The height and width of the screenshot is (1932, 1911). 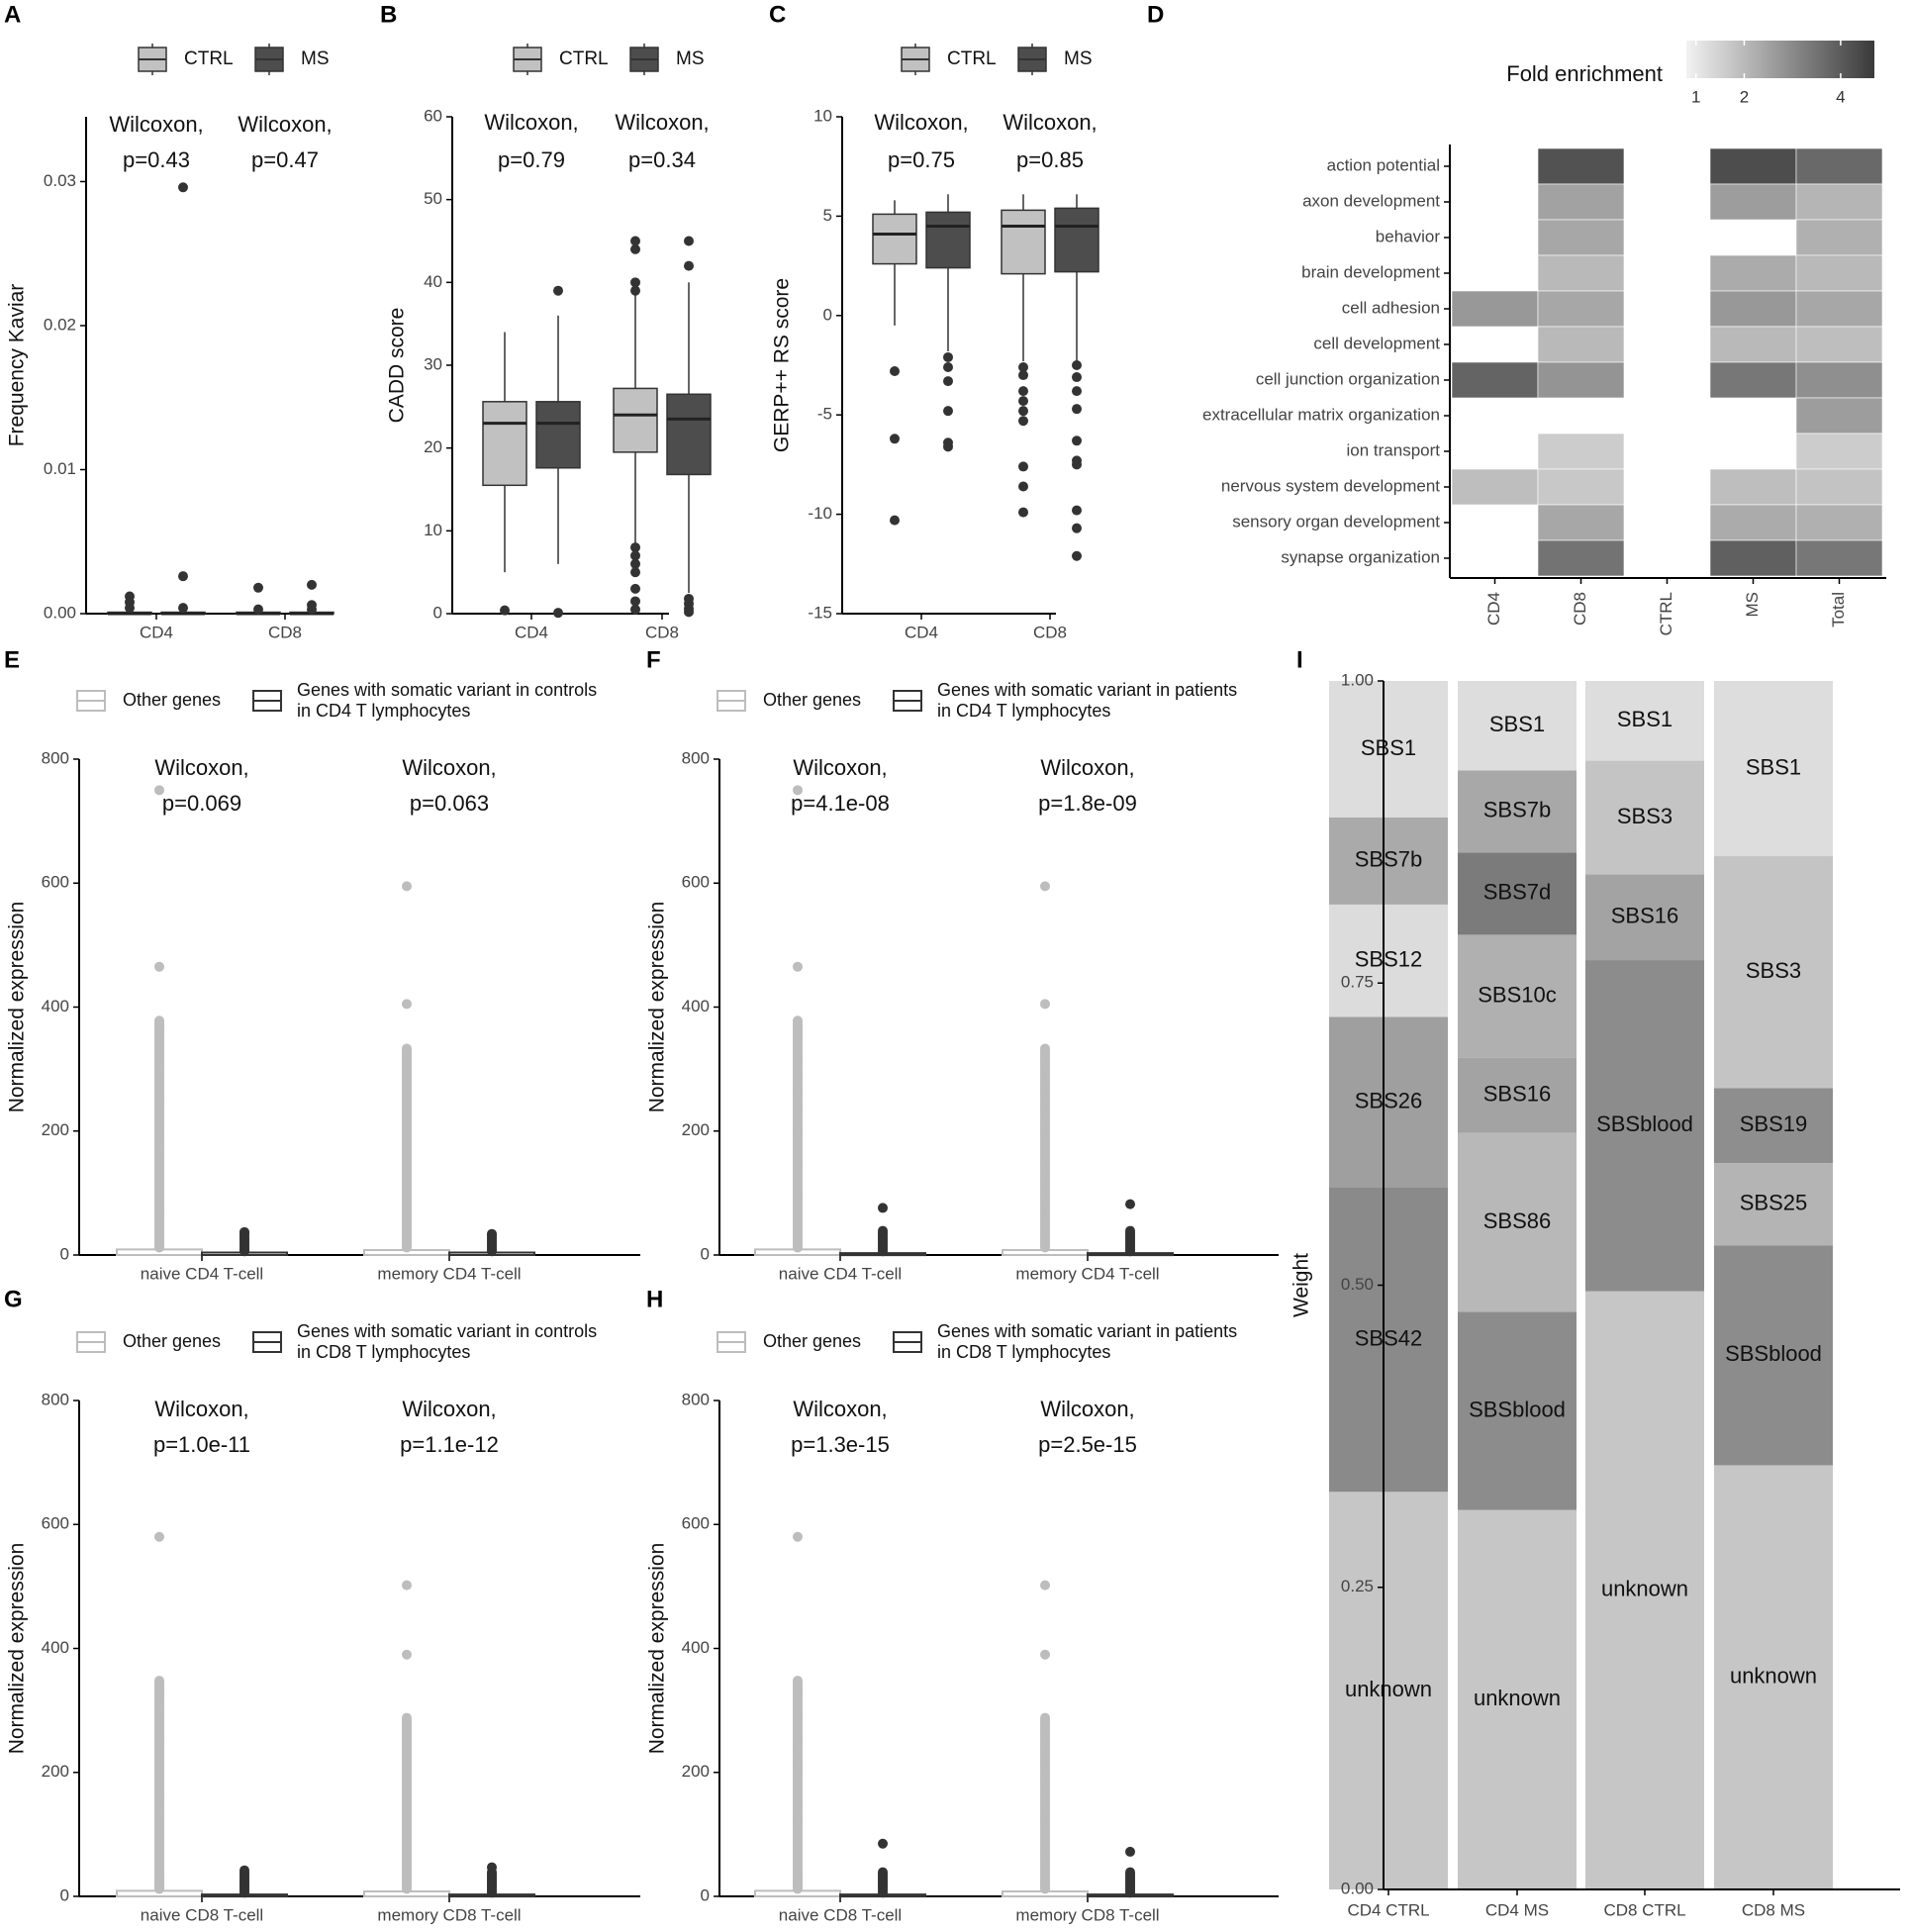 I want to click on y-tick-label: -5, so click(x=824, y=414).